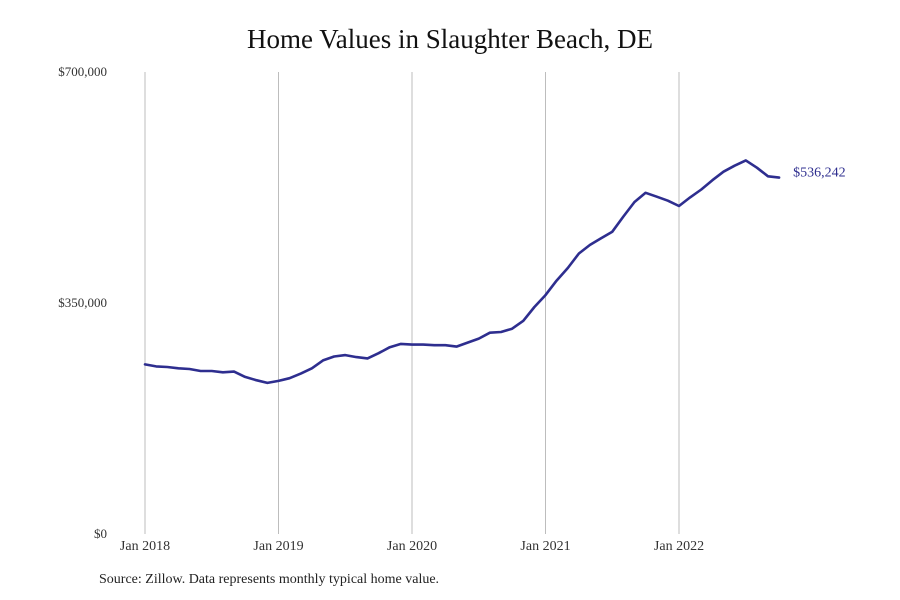  Describe the element at coordinates (82, 71) in the screenshot. I see `y-tick-label: $700,000` at that location.